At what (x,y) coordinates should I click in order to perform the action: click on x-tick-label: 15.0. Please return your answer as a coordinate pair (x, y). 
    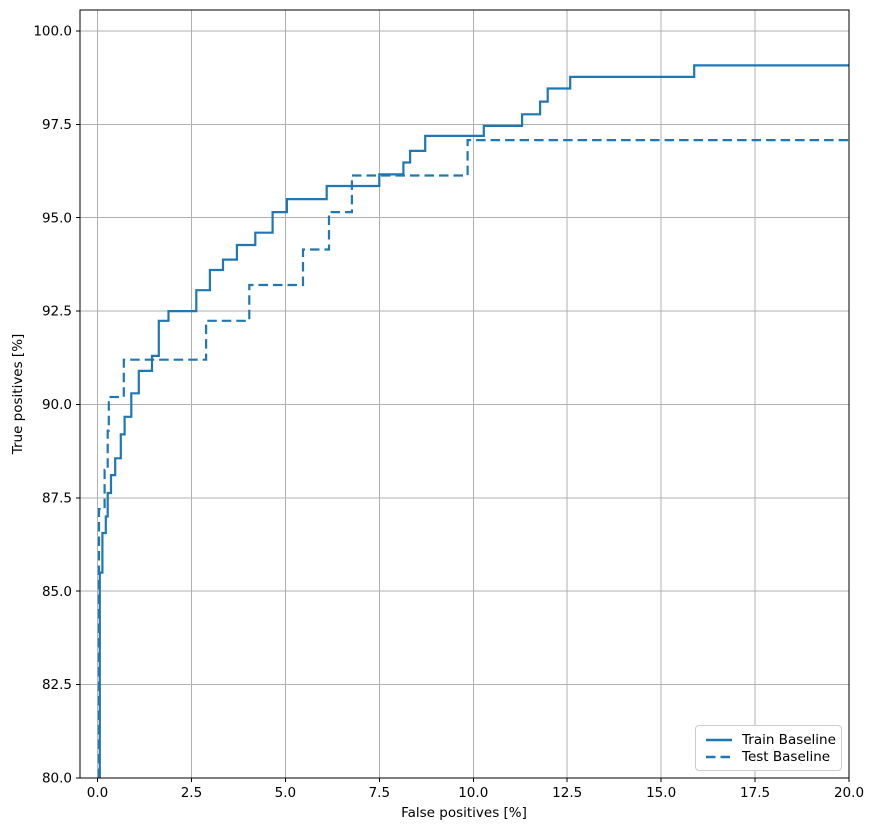
    Looking at the image, I should click on (661, 793).